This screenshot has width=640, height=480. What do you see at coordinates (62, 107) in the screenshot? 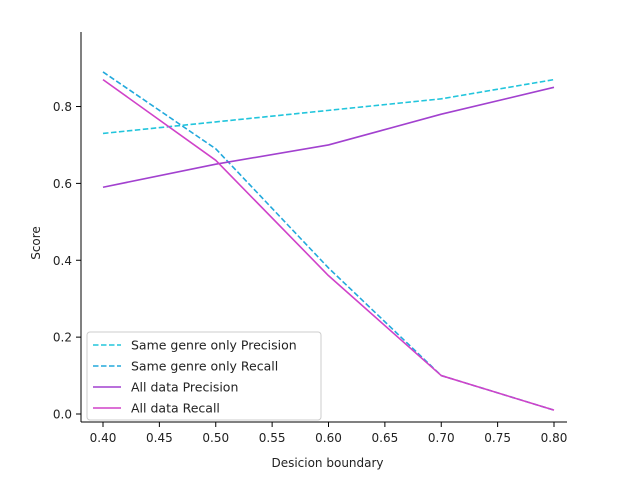
I see `y-tick-label: 0.8` at bounding box center [62, 107].